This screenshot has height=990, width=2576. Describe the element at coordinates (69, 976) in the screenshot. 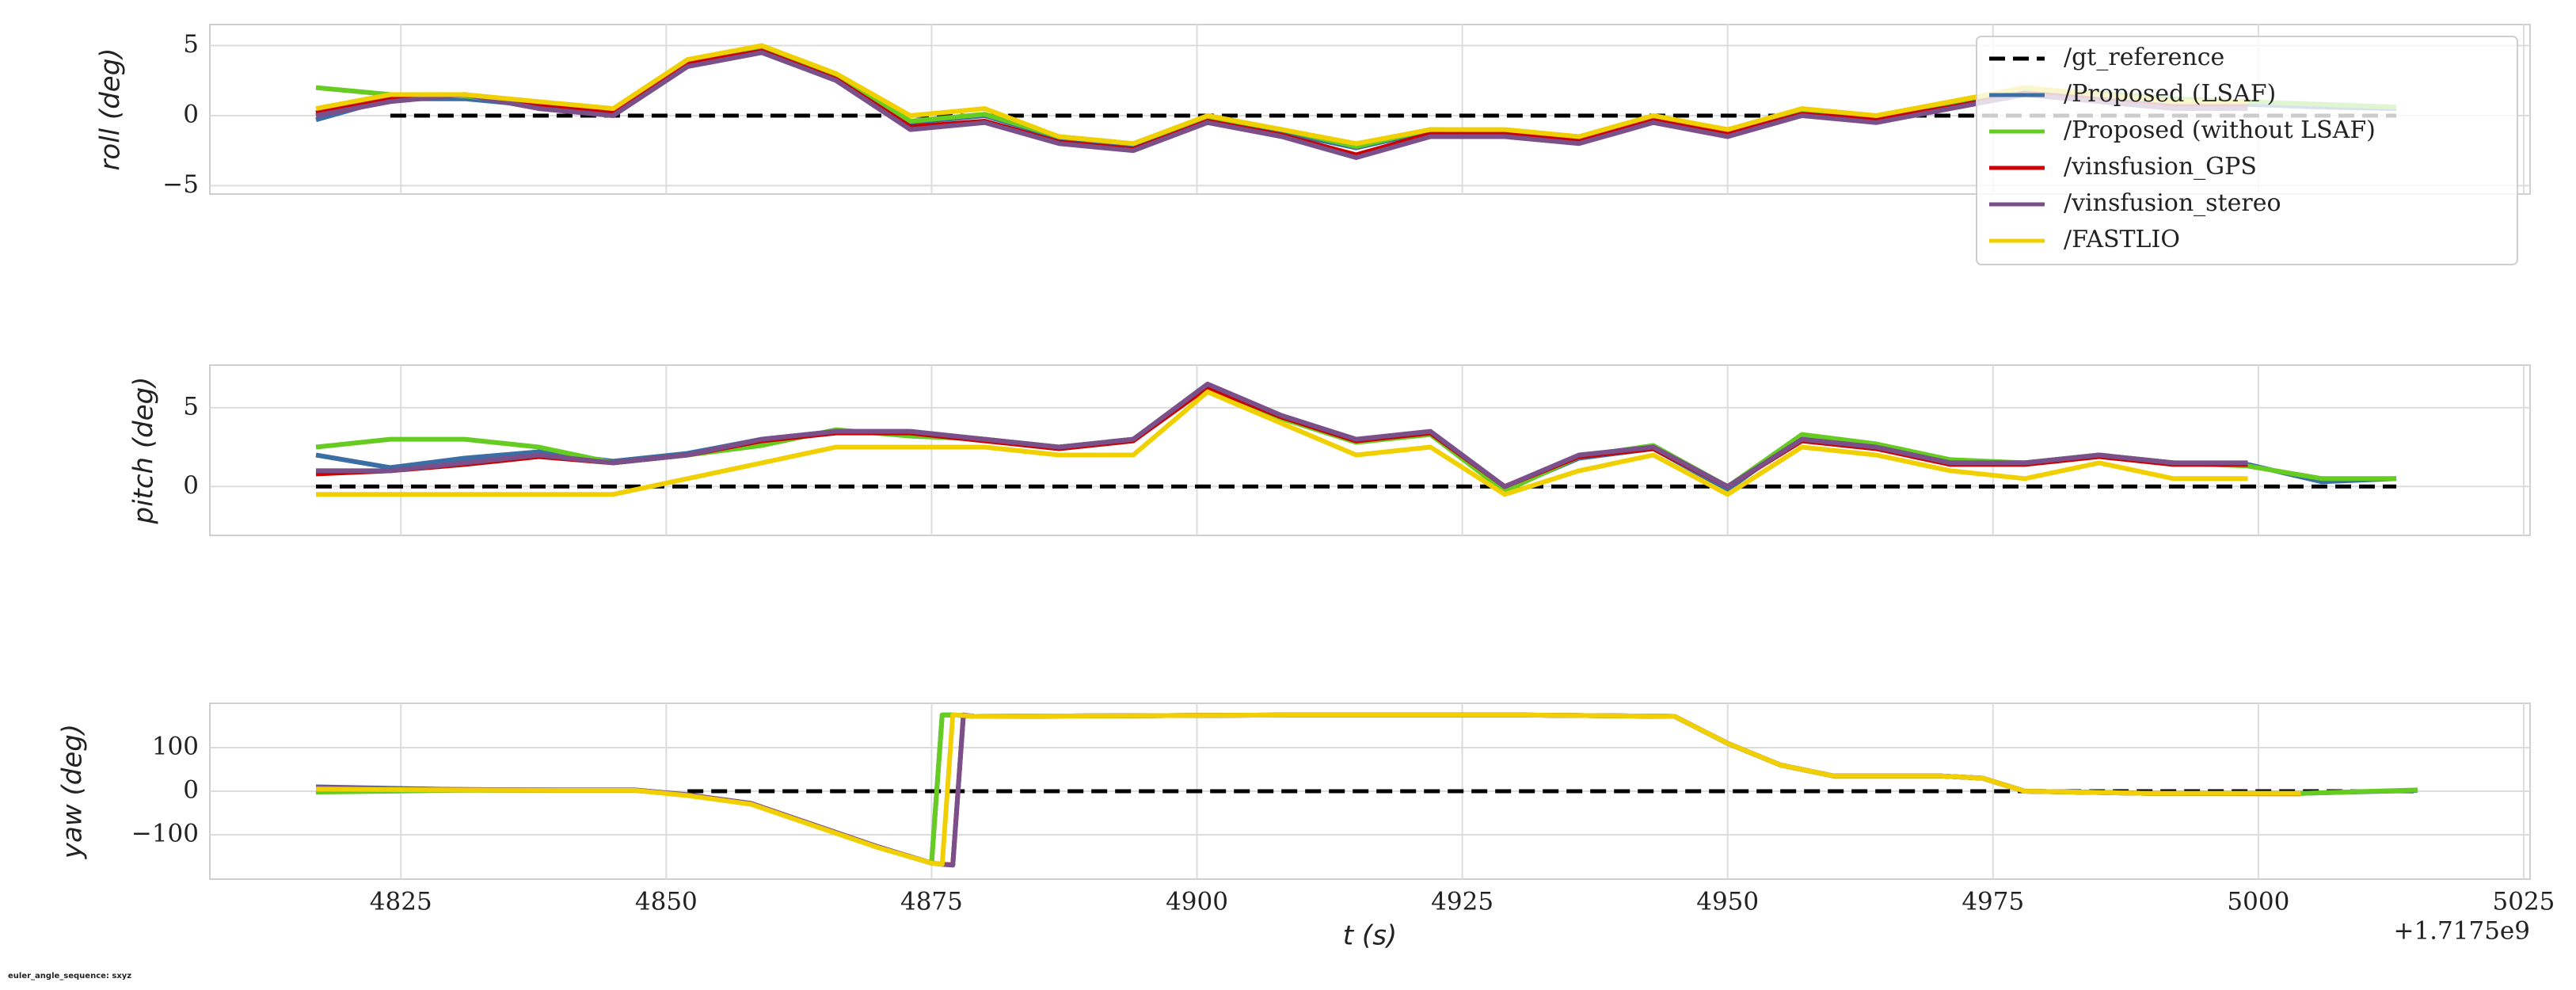

I see `footer: euler_angle_sequence: sxyz` at that location.